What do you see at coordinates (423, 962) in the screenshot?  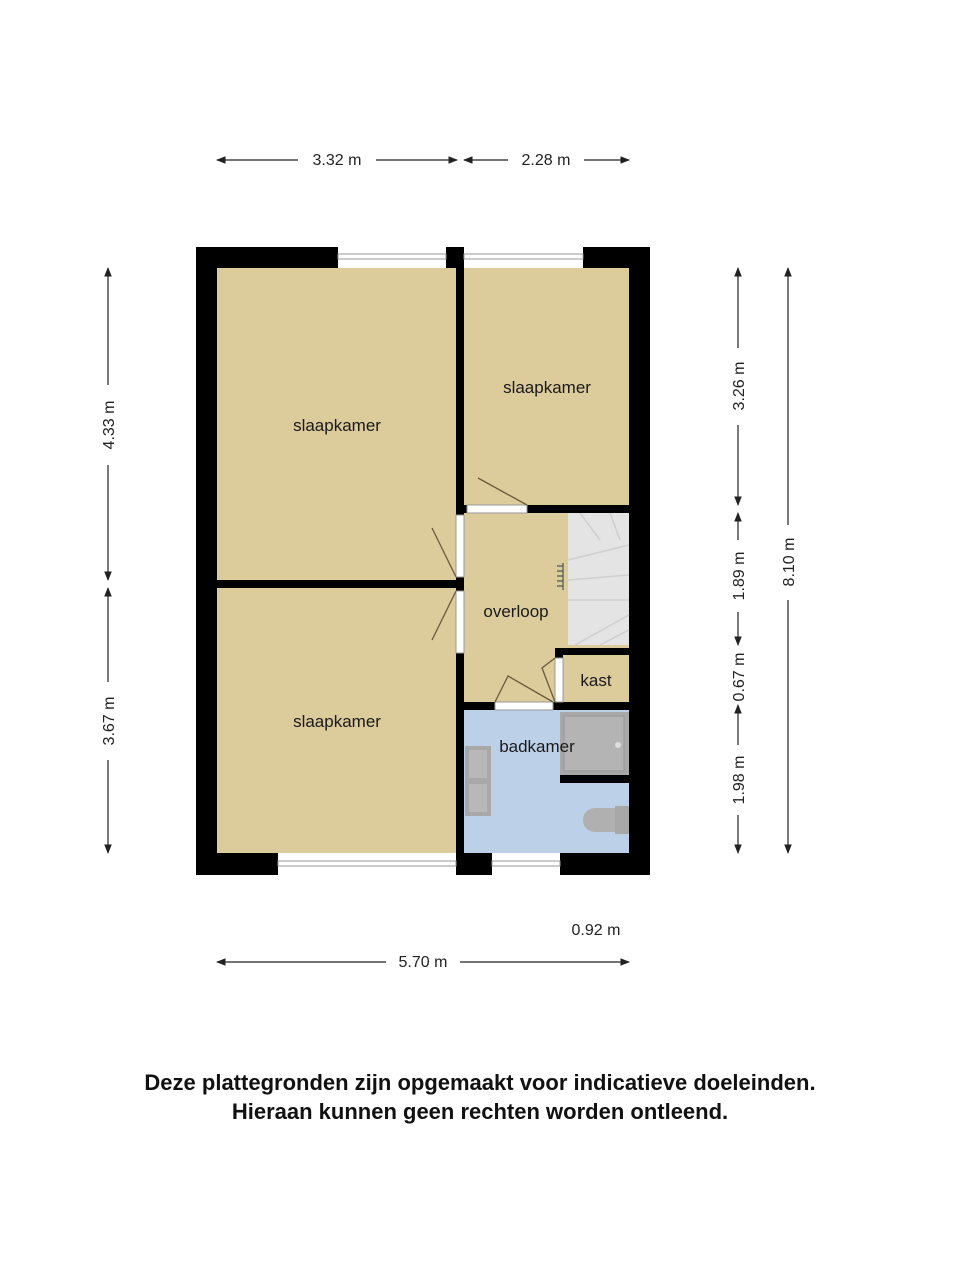 I see `dimension-label: 5.70 m` at bounding box center [423, 962].